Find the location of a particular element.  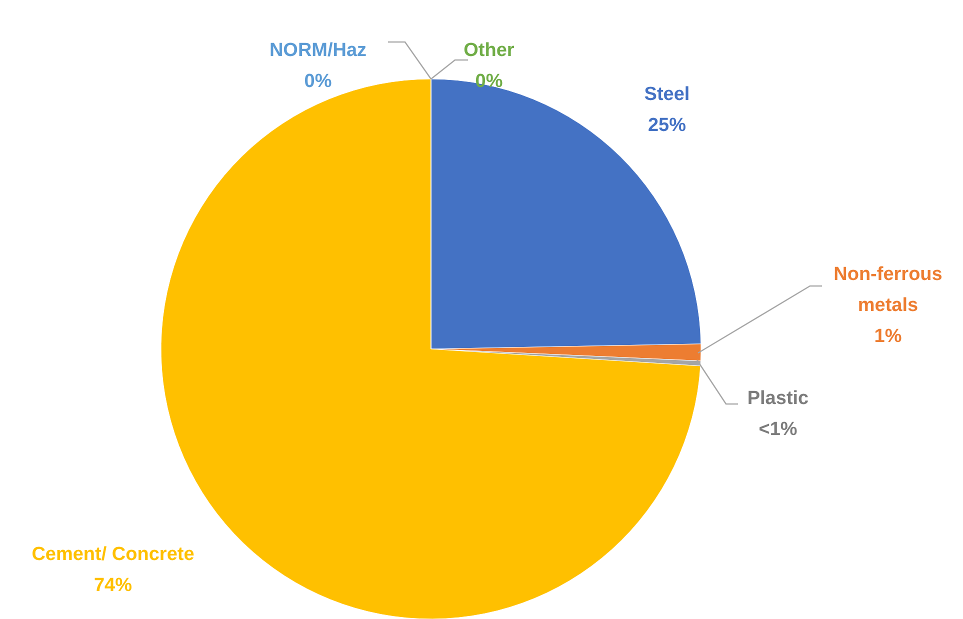

text: 0% is located at coordinates (318, 81).